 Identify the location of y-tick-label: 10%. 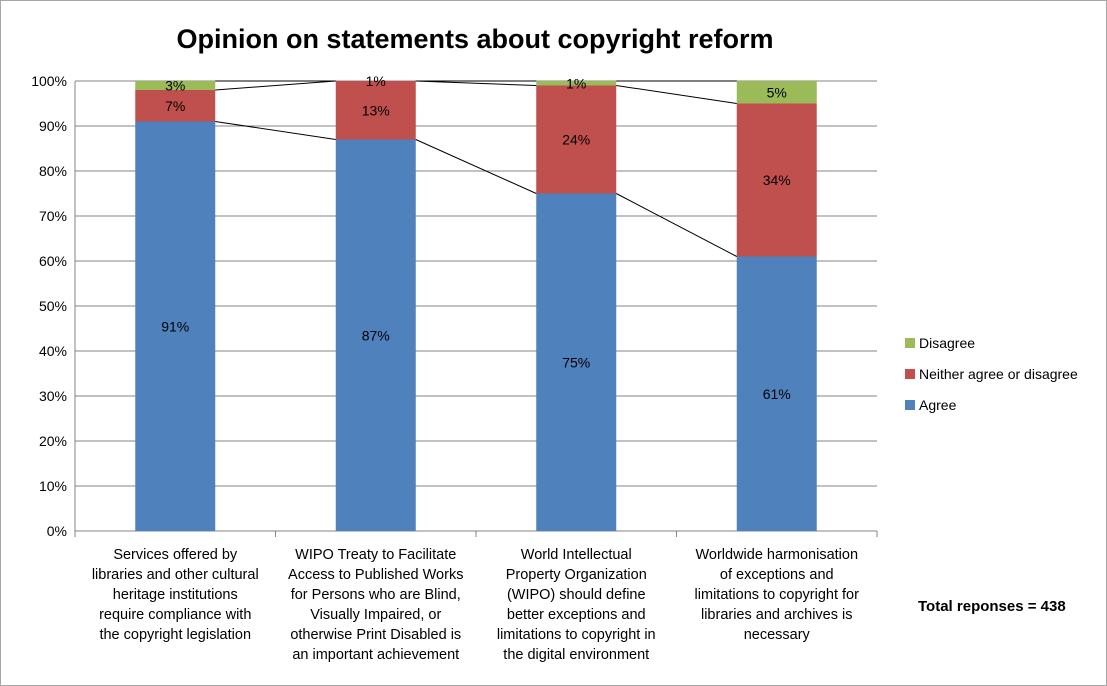
(53, 486).